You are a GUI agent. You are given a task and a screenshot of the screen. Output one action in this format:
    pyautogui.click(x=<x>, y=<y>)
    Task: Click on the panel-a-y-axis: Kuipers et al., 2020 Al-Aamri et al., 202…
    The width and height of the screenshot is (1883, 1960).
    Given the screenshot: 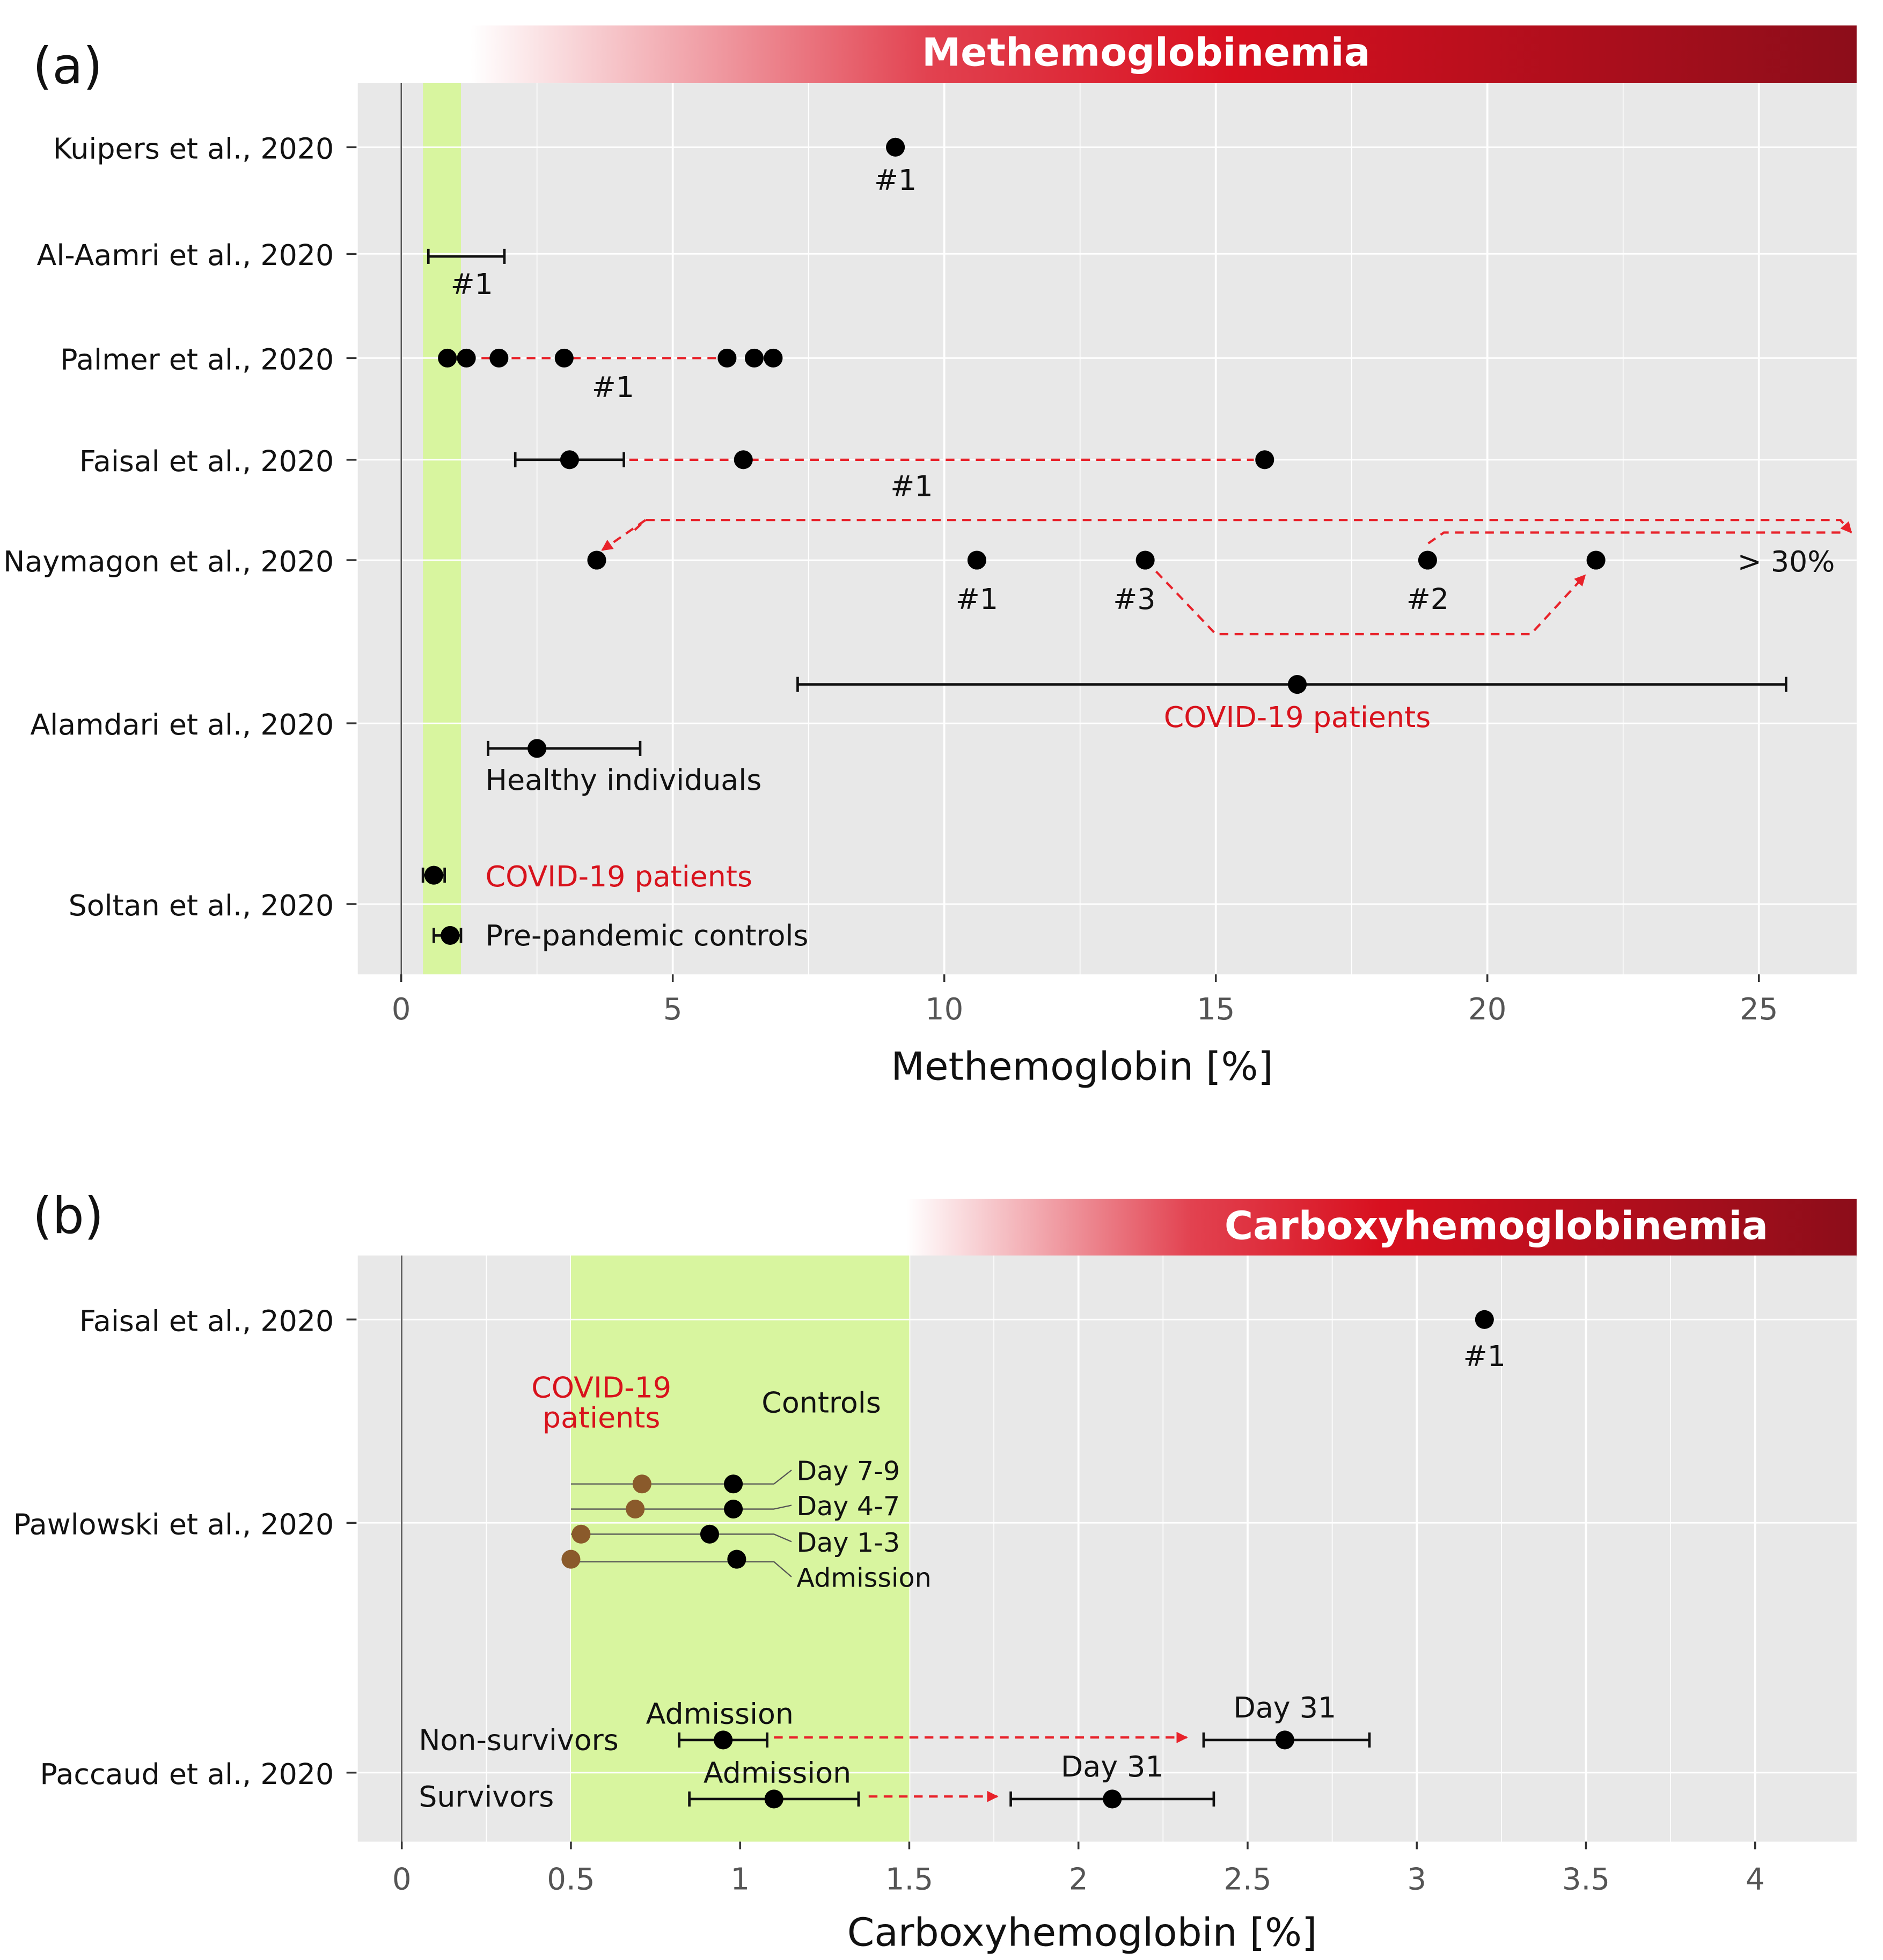 What is the action you would take?
    pyautogui.click(x=180, y=526)
    